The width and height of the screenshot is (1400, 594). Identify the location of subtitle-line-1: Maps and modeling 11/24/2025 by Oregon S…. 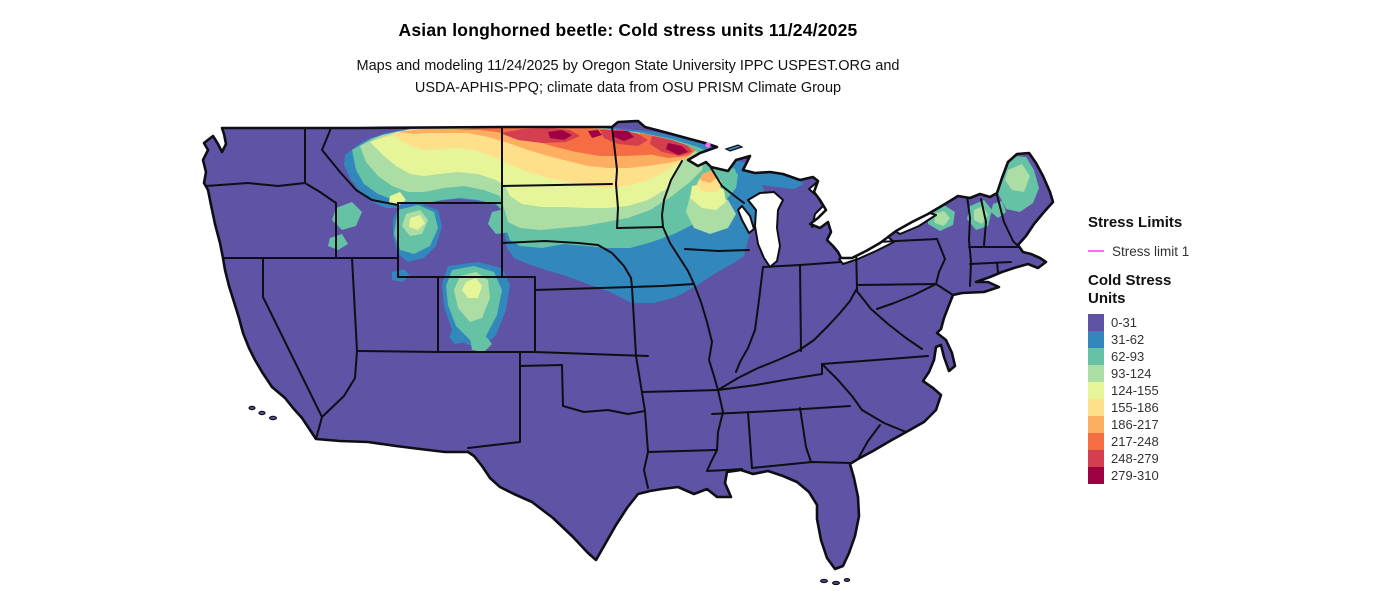
(628, 66).